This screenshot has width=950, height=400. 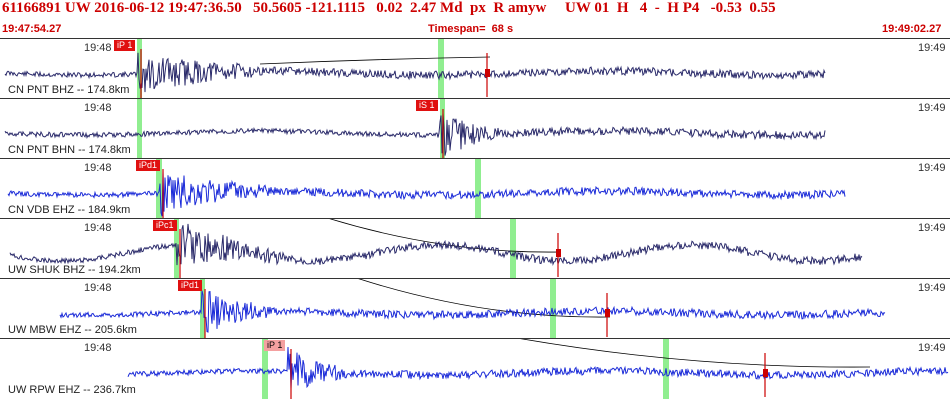 What do you see at coordinates (72, 330) in the screenshot?
I see `station-channel-label: UW MBW EHZ -- 205.6km` at bounding box center [72, 330].